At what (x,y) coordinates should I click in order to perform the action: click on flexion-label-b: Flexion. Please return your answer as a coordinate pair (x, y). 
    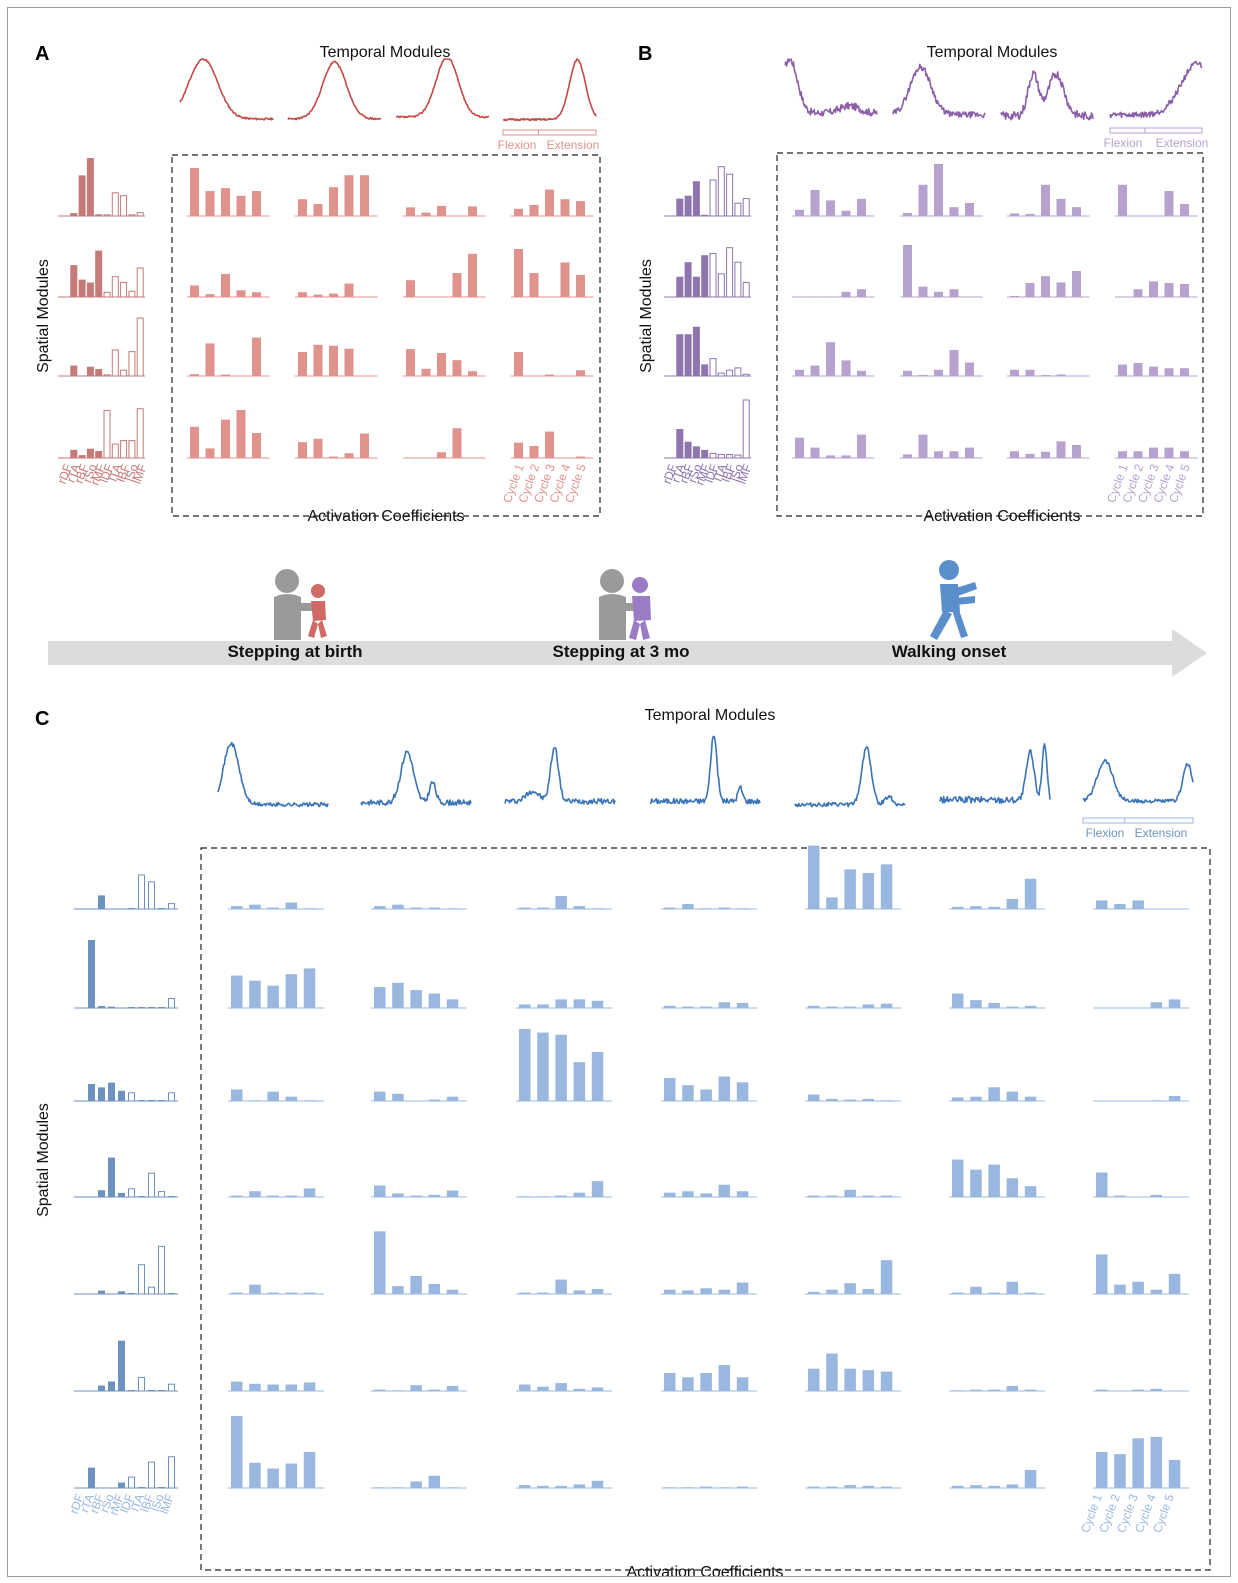
    Looking at the image, I should click on (1123, 143).